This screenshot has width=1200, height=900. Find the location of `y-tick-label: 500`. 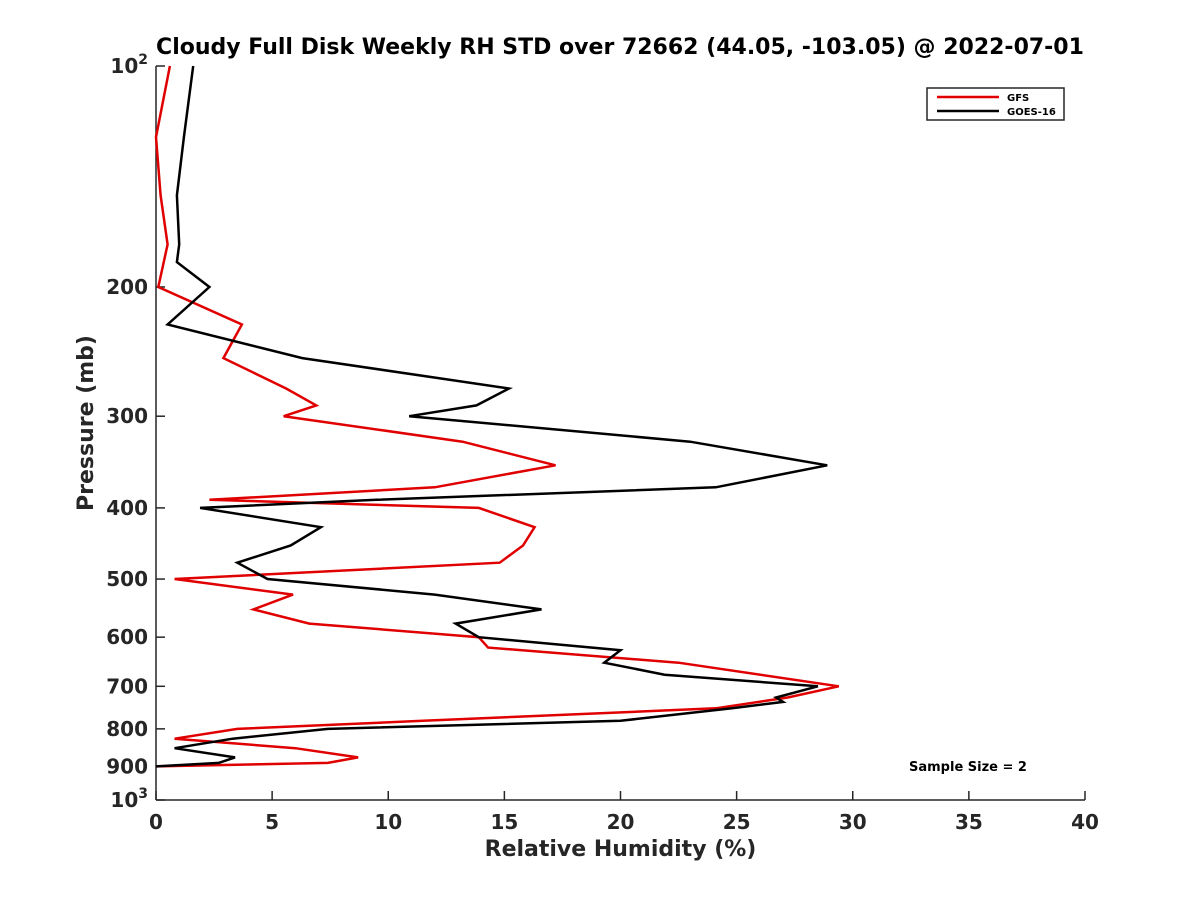

y-tick-label: 500 is located at coordinates (127, 579).